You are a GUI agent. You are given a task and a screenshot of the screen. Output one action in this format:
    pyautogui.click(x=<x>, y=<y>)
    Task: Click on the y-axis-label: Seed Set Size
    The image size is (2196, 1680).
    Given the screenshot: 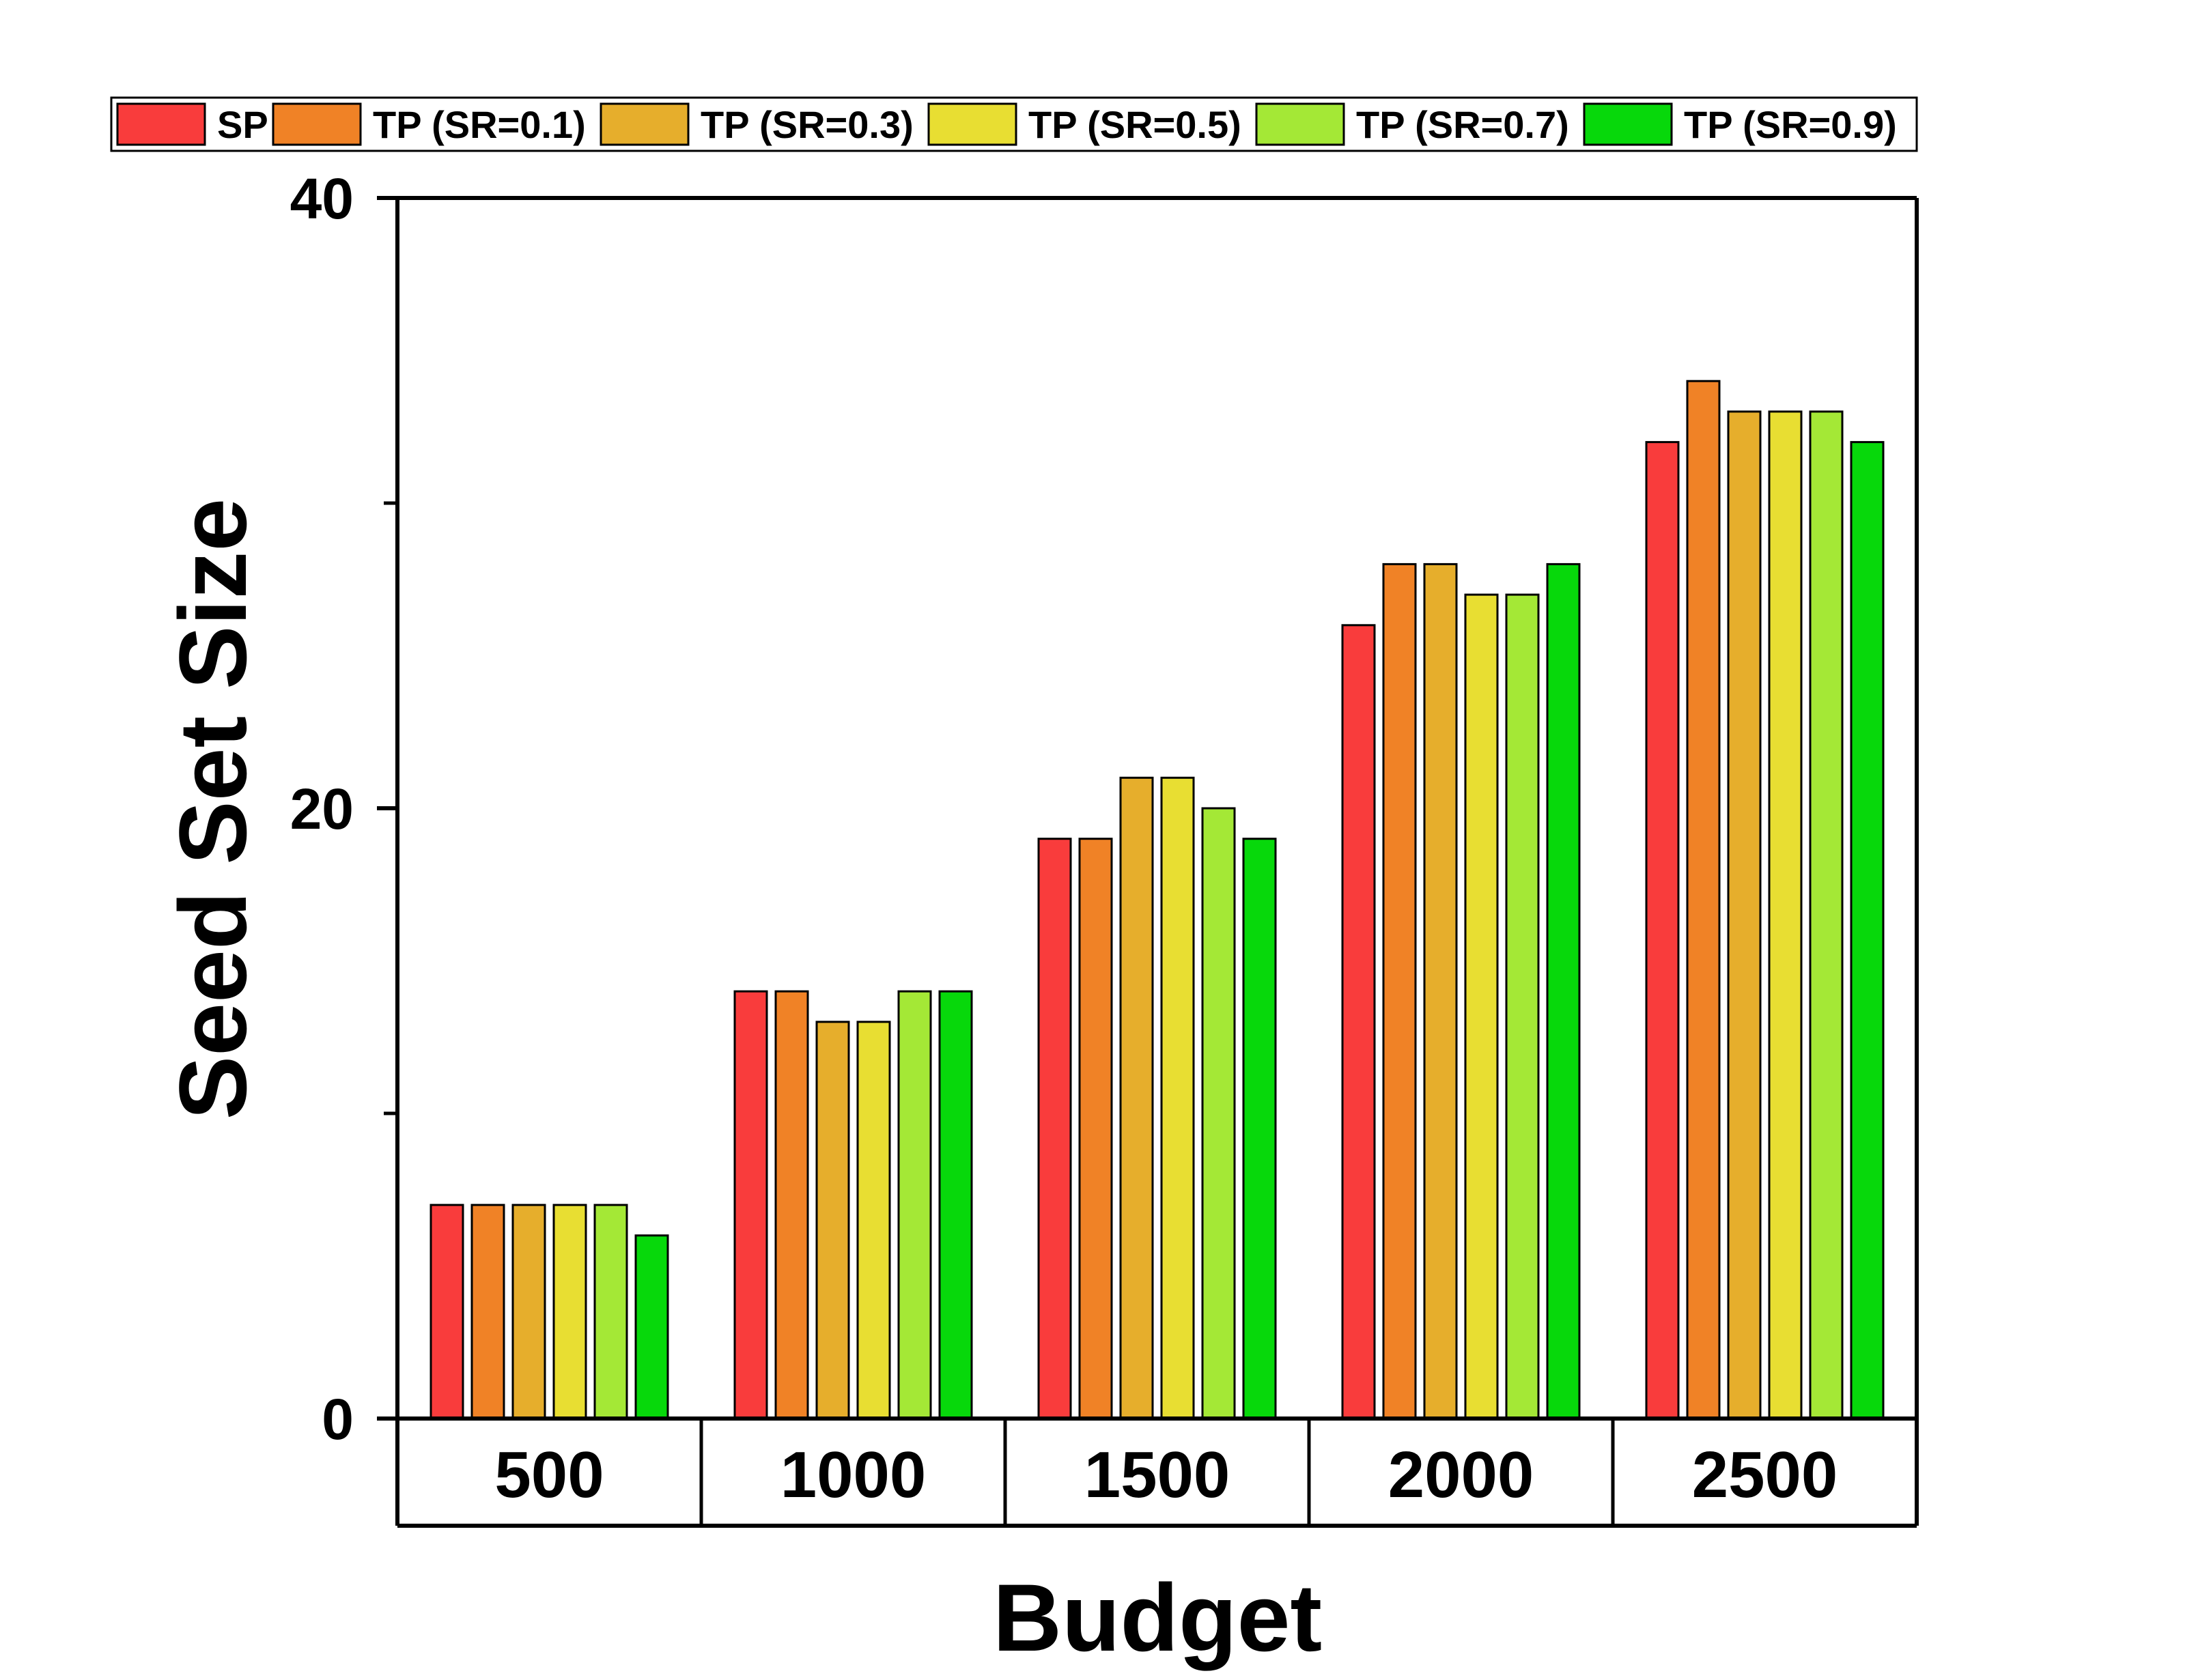 What is the action you would take?
    pyautogui.click(x=212, y=809)
    